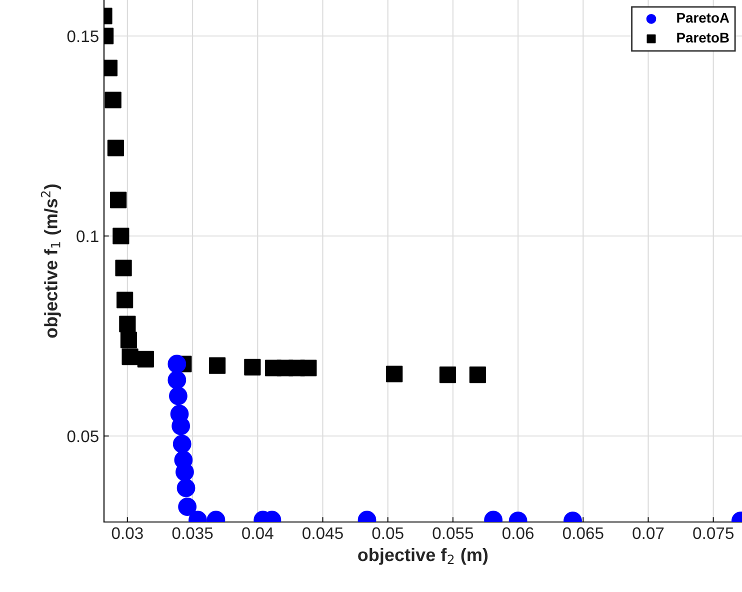 Image resolution: width=742 pixels, height=592 pixels. I want to click on x-axis-title: objective f$_{2}$ (m), so click(423, 556).